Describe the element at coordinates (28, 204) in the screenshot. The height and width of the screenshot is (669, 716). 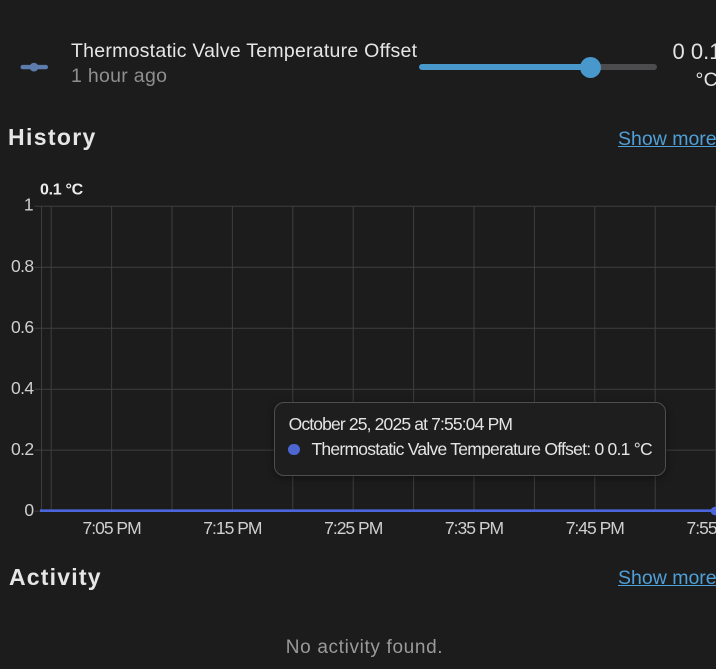
I see `svg-text: 1` at that location.